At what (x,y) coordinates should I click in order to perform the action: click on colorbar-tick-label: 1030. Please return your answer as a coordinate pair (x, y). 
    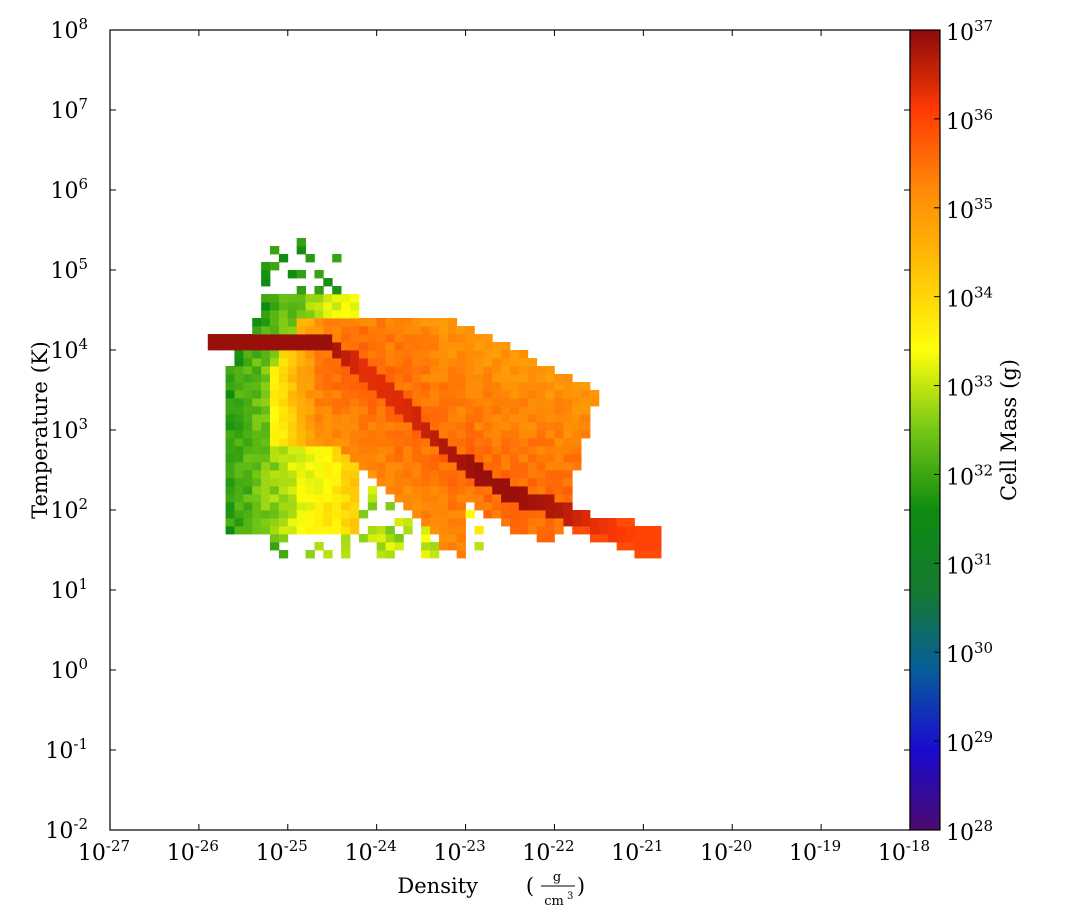
    Looking at the image, I should click on (969, 653).